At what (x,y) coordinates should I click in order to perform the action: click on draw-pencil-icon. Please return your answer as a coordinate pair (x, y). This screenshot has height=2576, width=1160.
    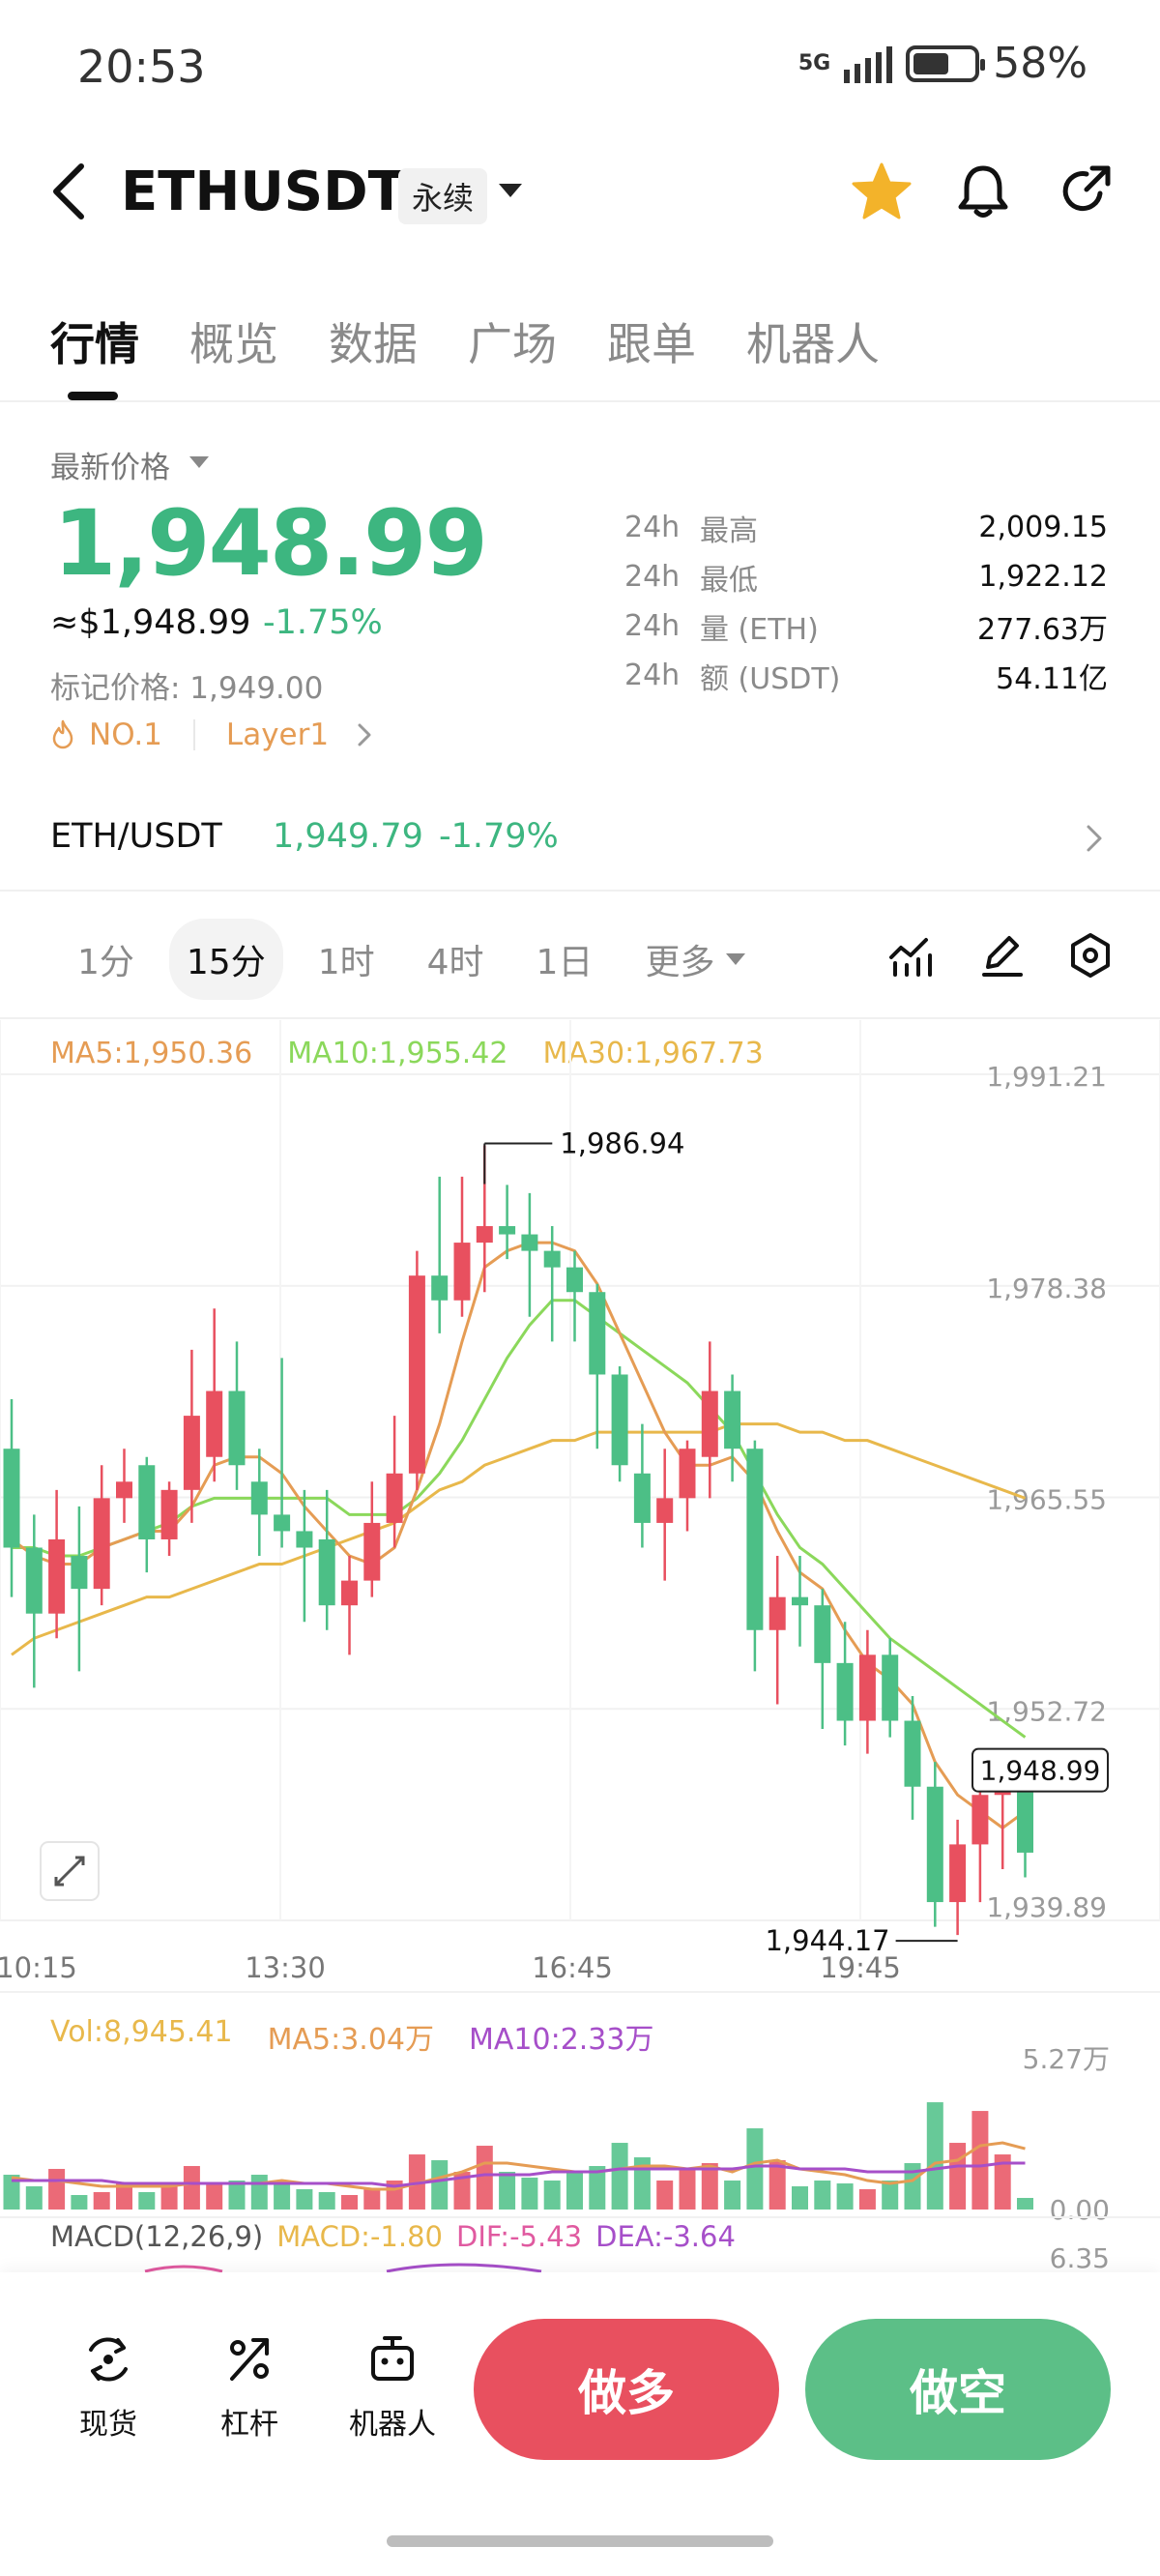
    Looking at the image, I should click on (1001, 955).